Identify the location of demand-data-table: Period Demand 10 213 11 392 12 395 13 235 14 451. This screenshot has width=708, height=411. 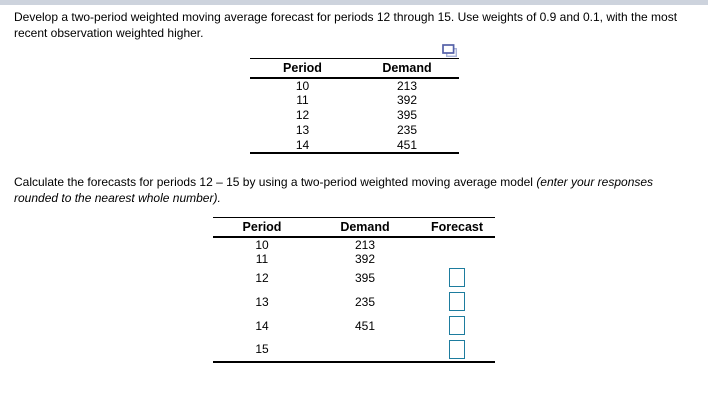
(354, 106).